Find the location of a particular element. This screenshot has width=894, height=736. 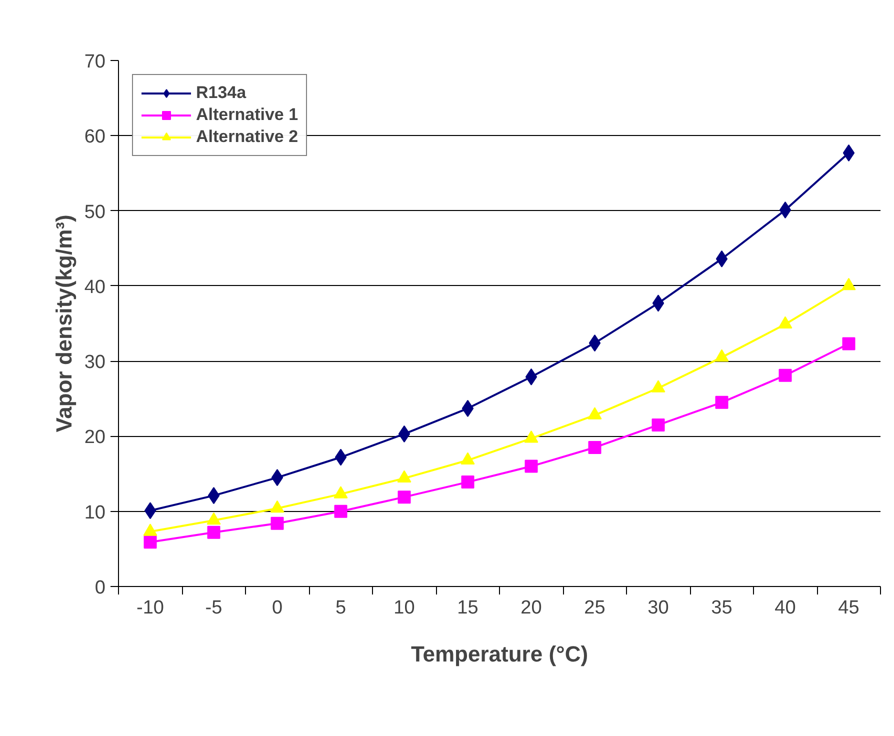

y-tick-label: 10 is located at coordinates (95, 513).